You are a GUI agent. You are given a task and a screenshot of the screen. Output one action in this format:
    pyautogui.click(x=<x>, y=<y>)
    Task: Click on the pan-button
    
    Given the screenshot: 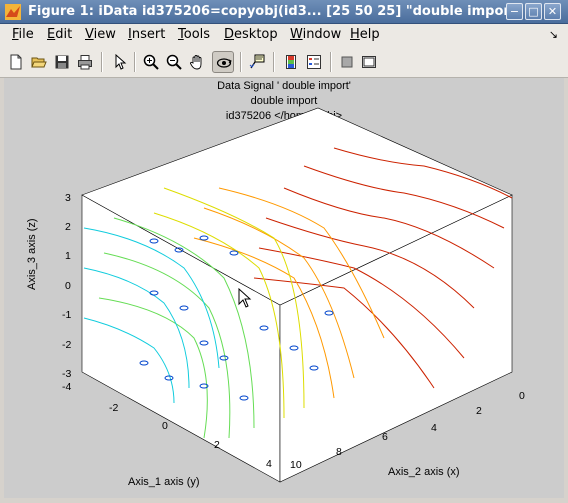 What is the action you would take?
    pyautogui.click(x=197, y=62)
    